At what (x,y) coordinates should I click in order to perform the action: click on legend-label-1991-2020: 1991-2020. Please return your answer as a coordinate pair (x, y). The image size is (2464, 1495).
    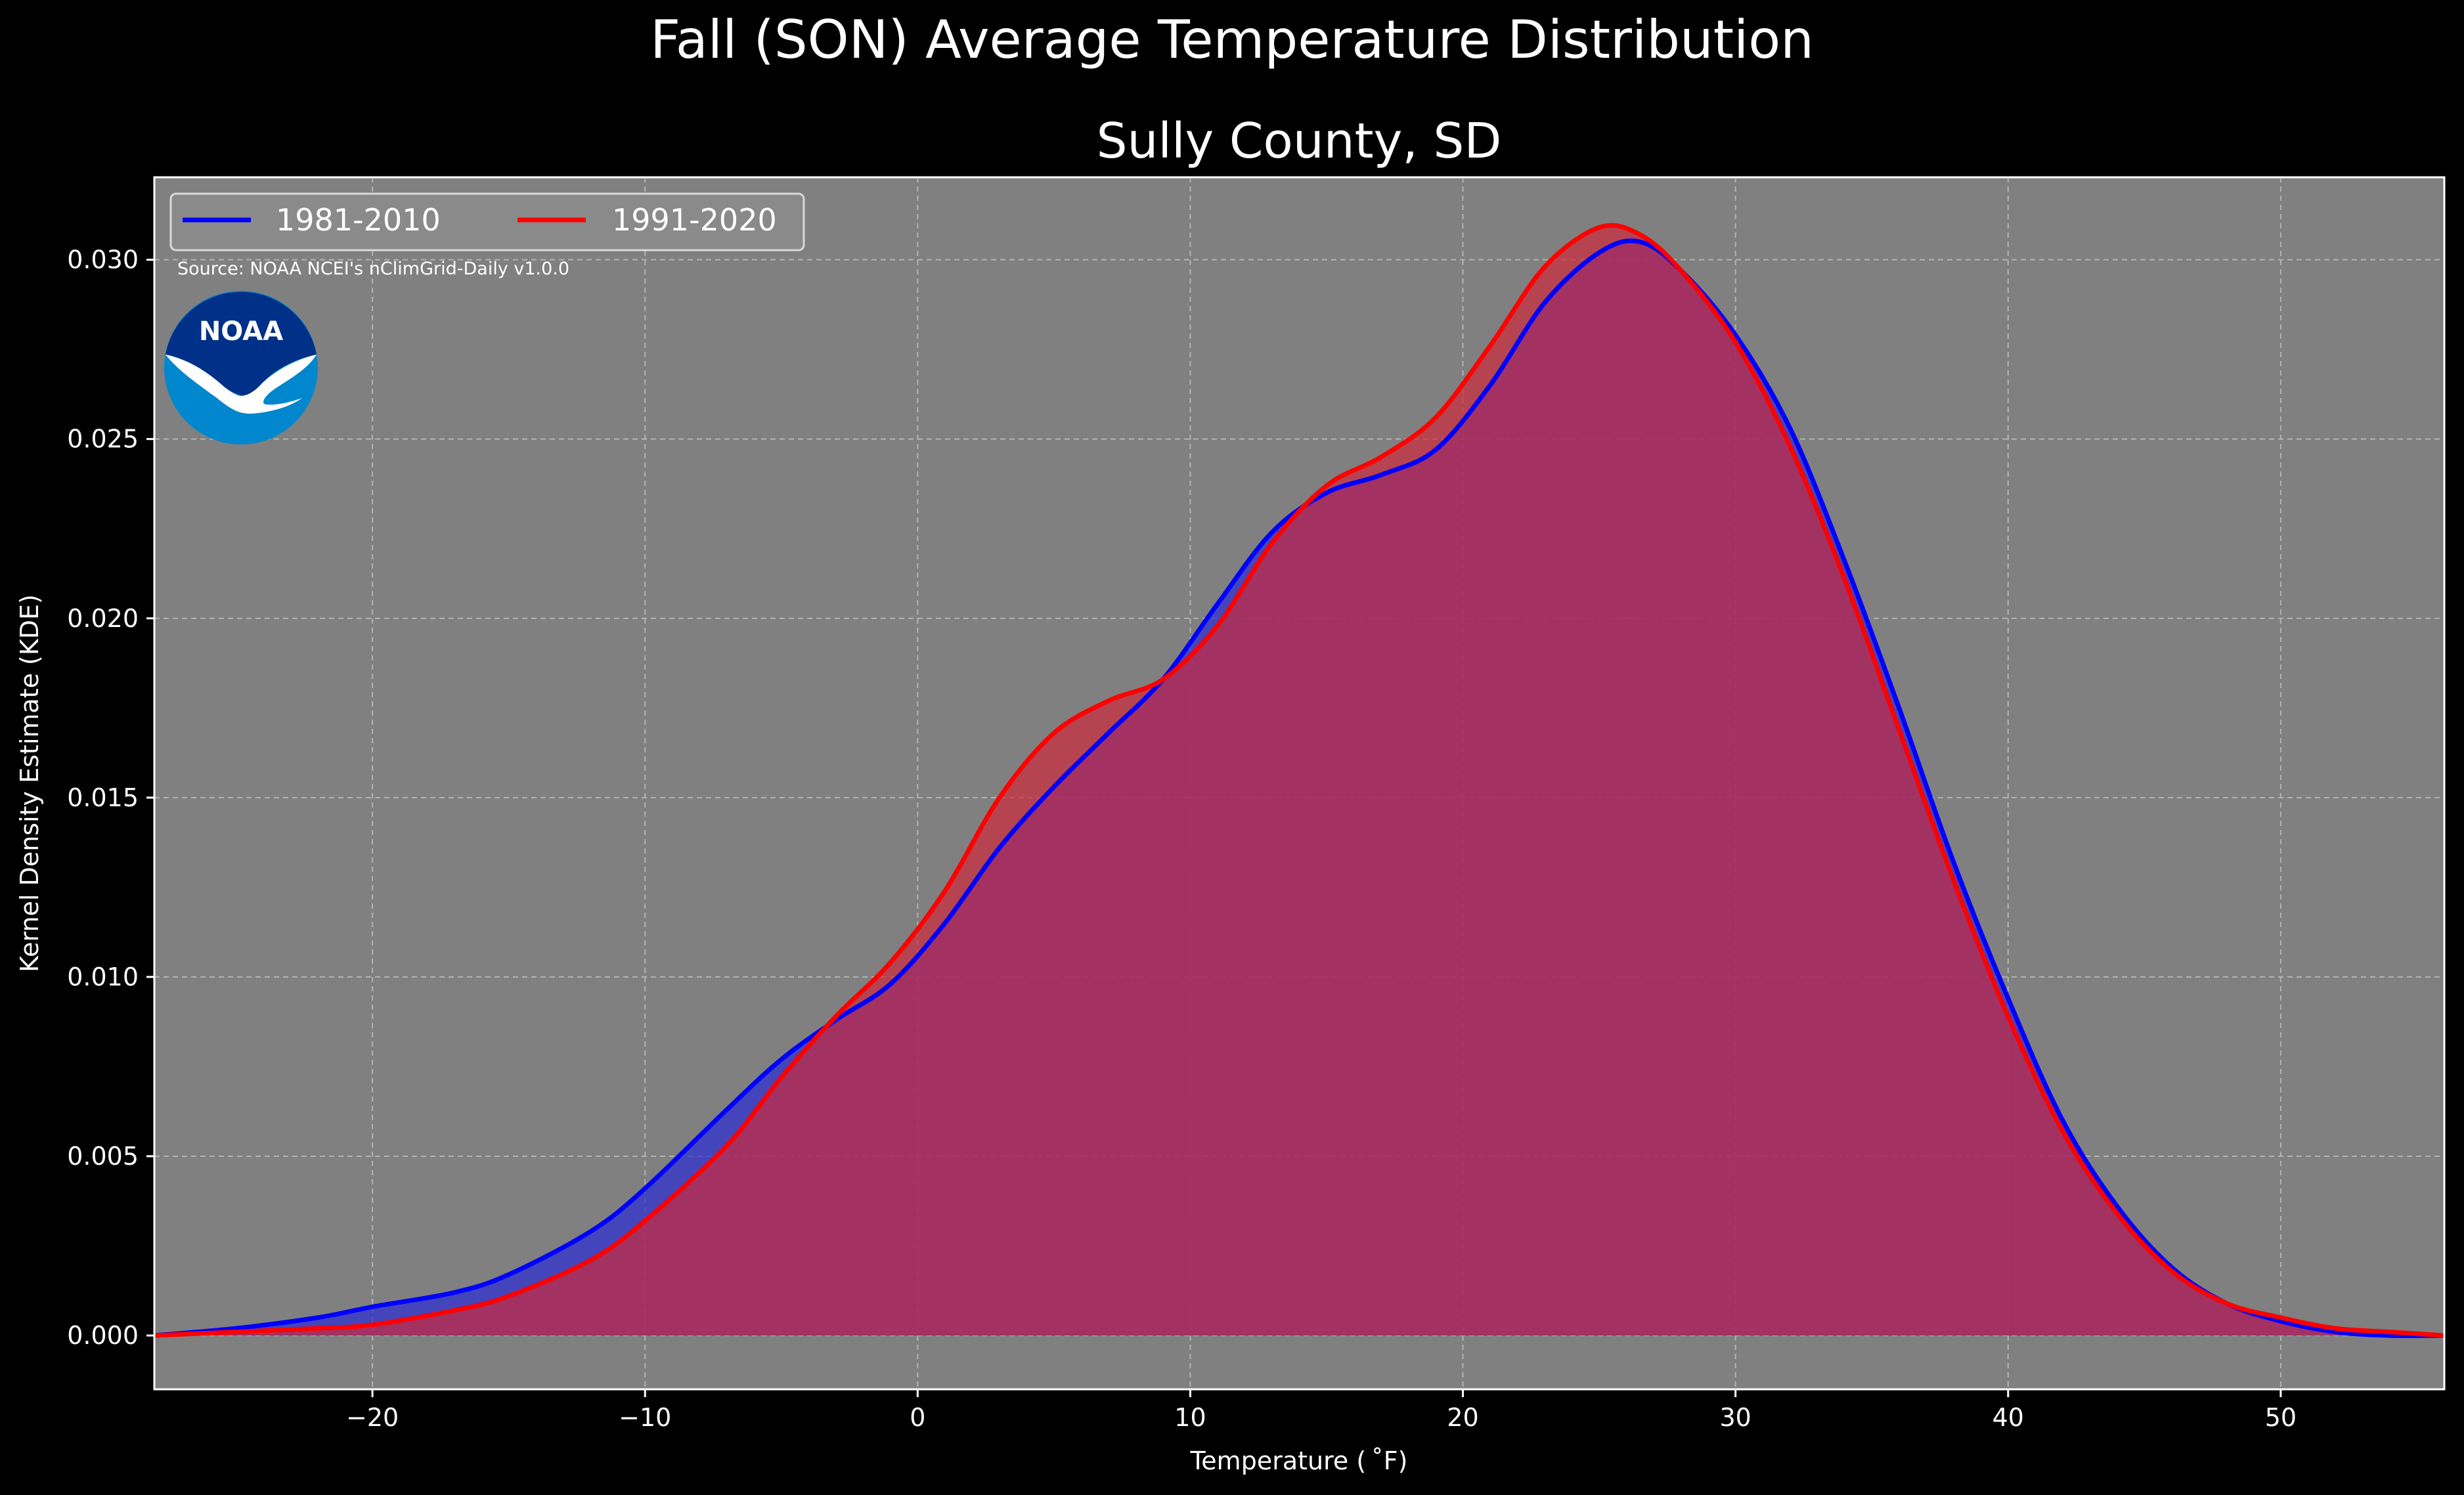
    Looking at the image, I should click on (695, 220).